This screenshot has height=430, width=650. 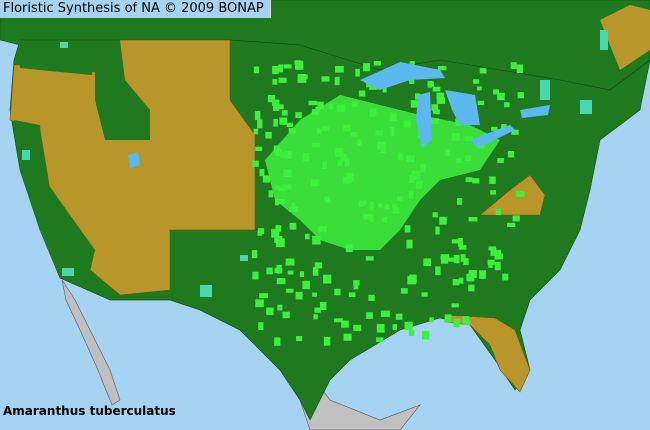 What do you see at coordinates (382, 172) in the screenshot?
I see `county-present-core` at bounding box center [382, 172].